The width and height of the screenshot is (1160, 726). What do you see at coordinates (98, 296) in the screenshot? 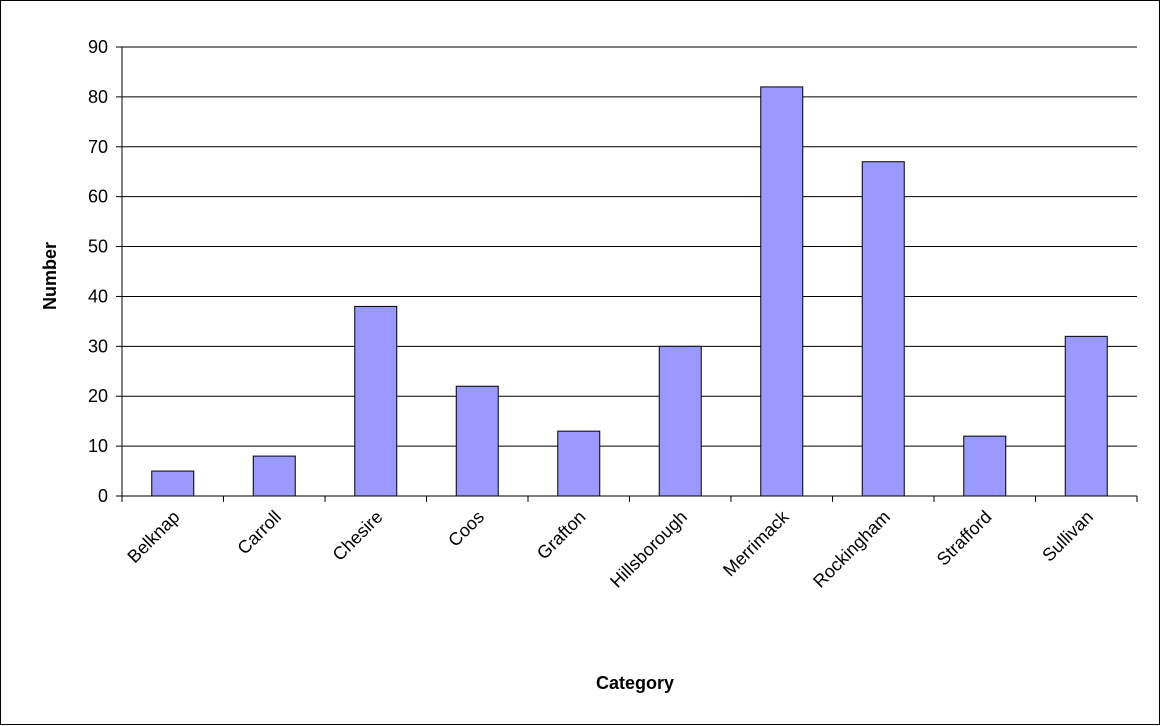
I see `y-tick-label: 40` at bounding box center [98, 296].